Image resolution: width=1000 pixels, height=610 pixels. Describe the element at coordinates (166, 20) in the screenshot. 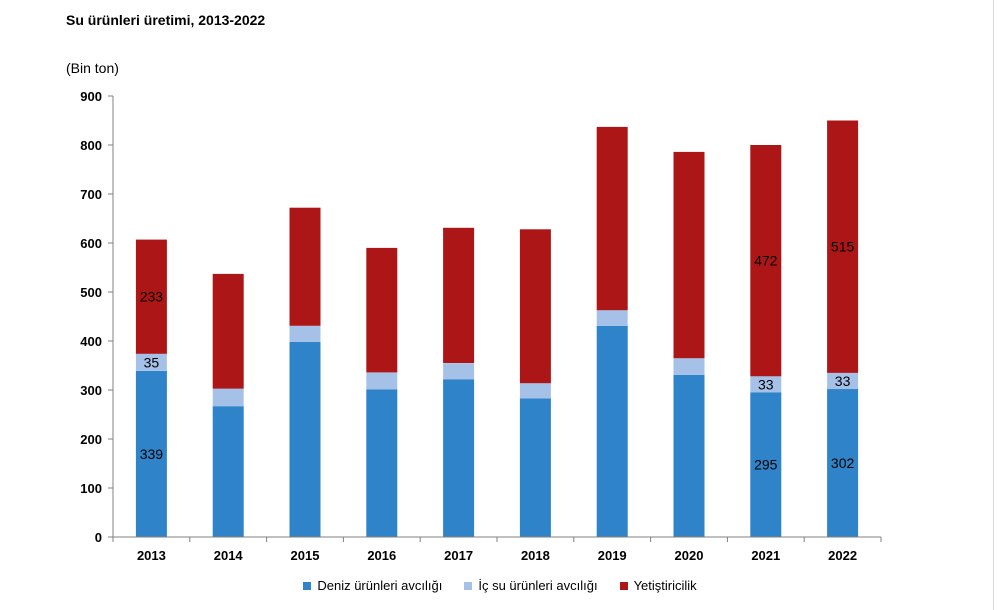

I see `chart-title: Su ürünleri üretimi, 2013-2022` at that location.